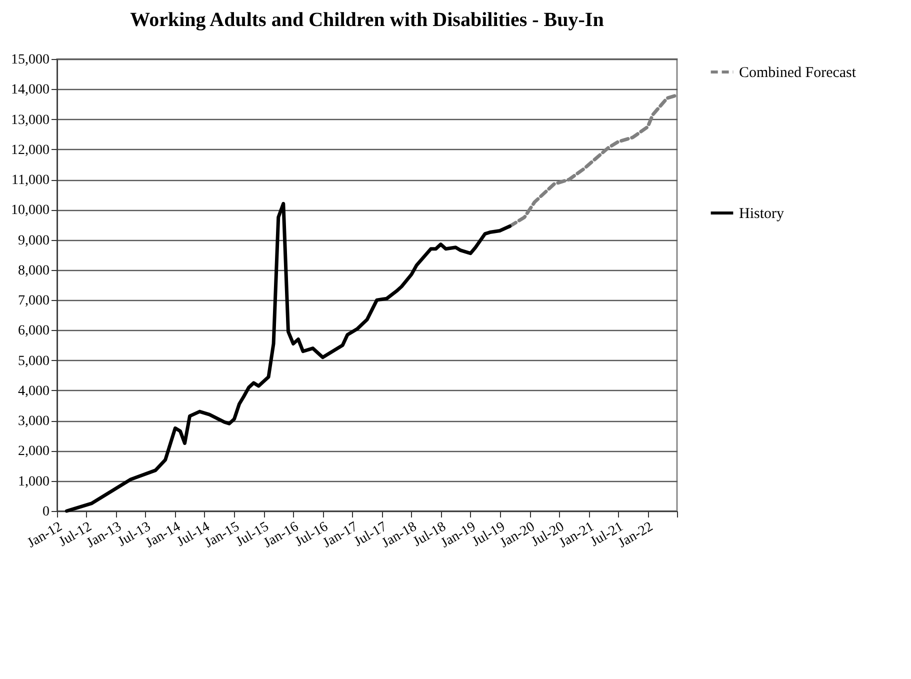 The height and width of the screenshot is (679, 911). Describe the element at coordinates (34, 391) in the screenshot. I see `y-tick-label: 4,000` at that location.